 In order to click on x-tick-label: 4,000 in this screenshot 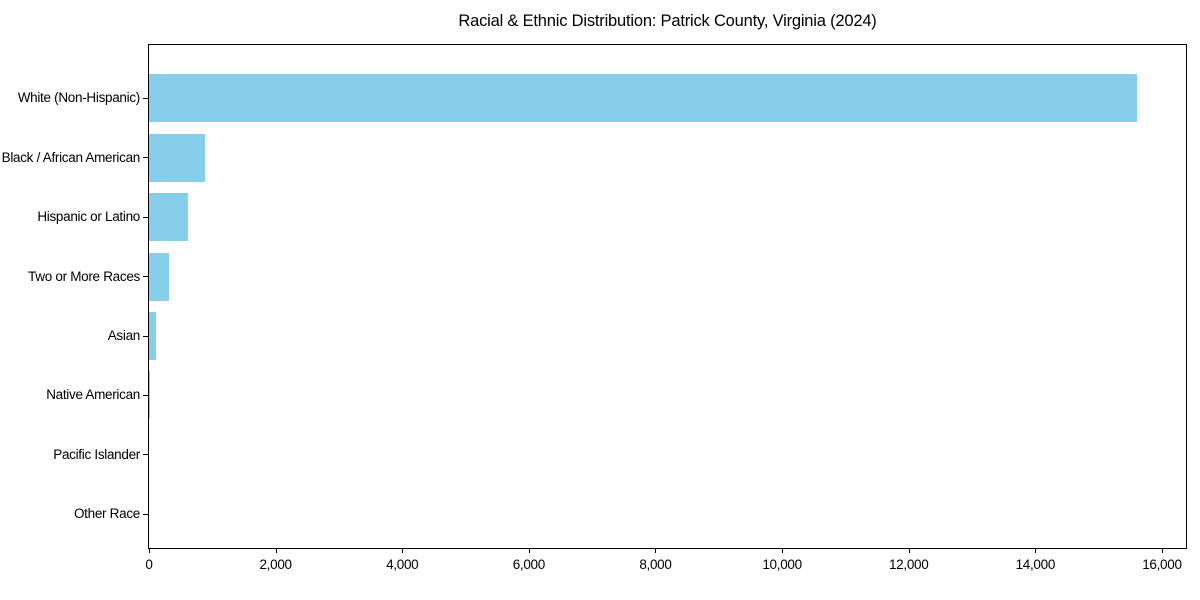, I will do `click(402, 564)`.